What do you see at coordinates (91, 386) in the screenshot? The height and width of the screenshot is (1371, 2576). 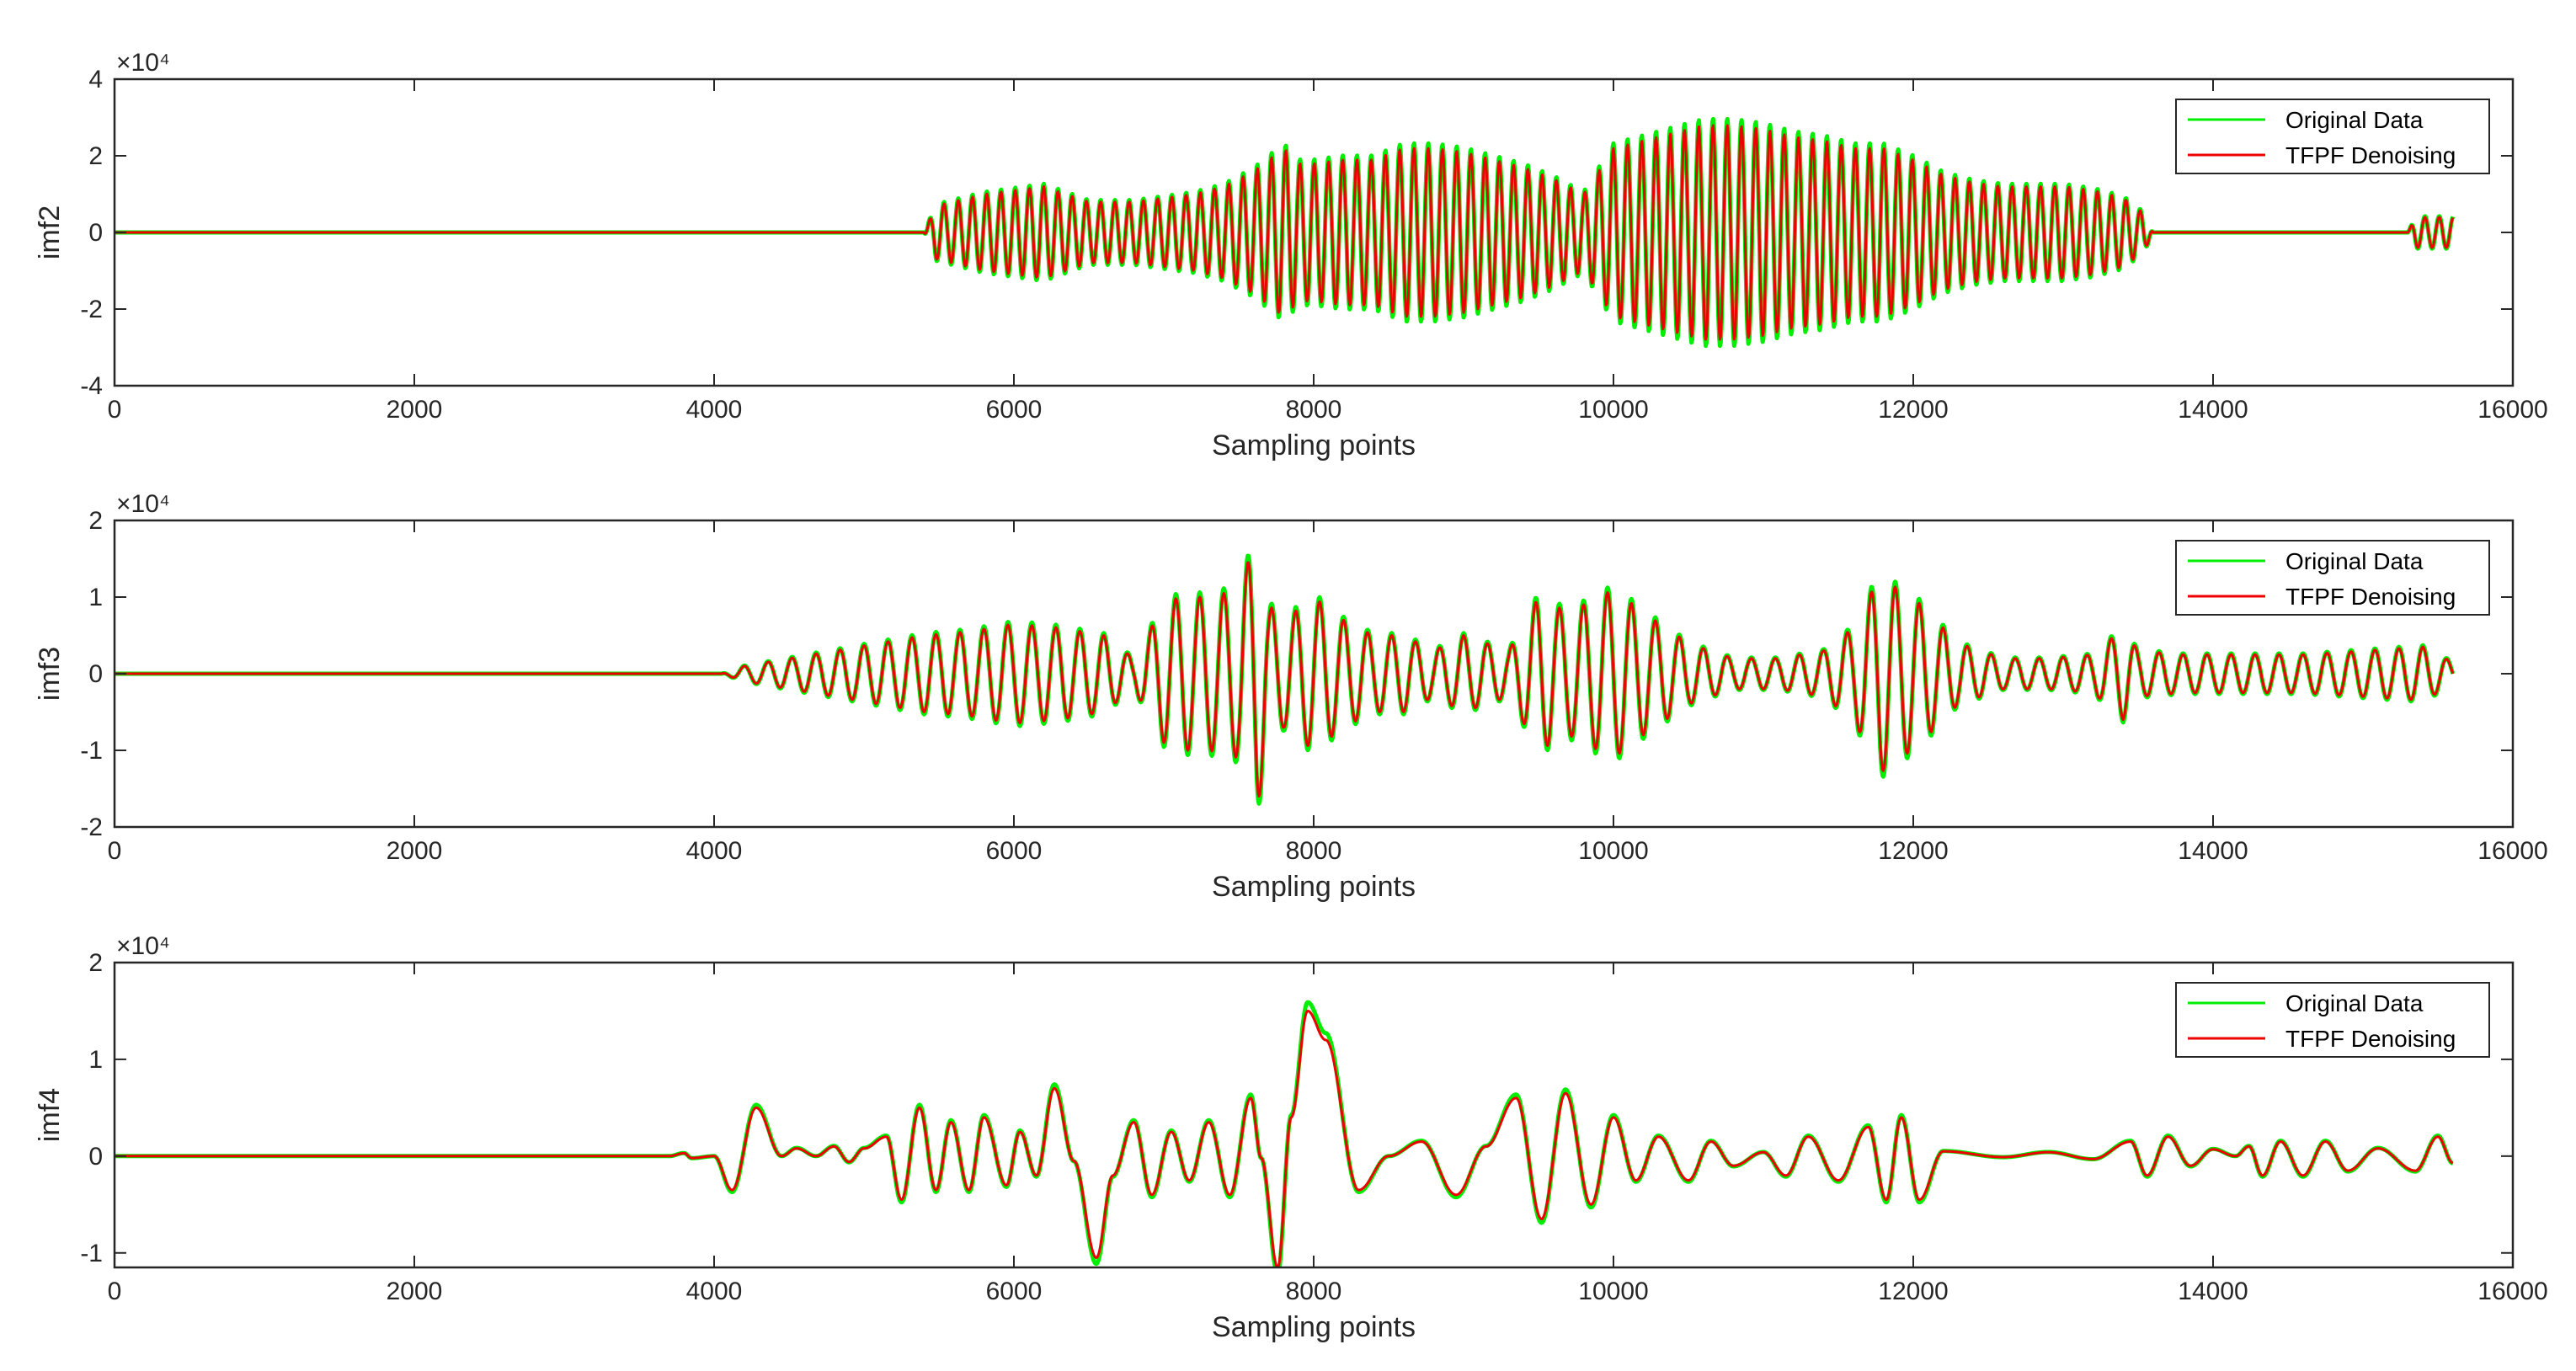 I see `y-tick-label: -4` at bounding box center [91, 386].